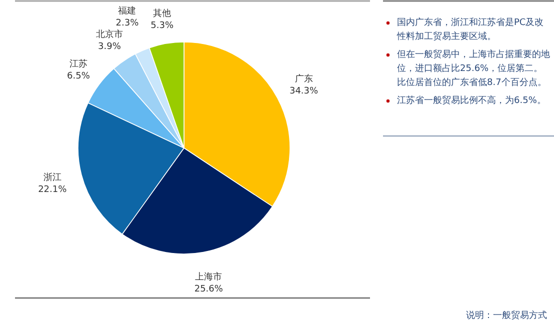 This screenshot has height=329, width=554. What do you see at coordinates (470, 30) in the screenshot?
I see `text: 国内广东省，浙江和江苏省是PC及改性料加工贸易主要区域。` at bounding box center [470, 30].